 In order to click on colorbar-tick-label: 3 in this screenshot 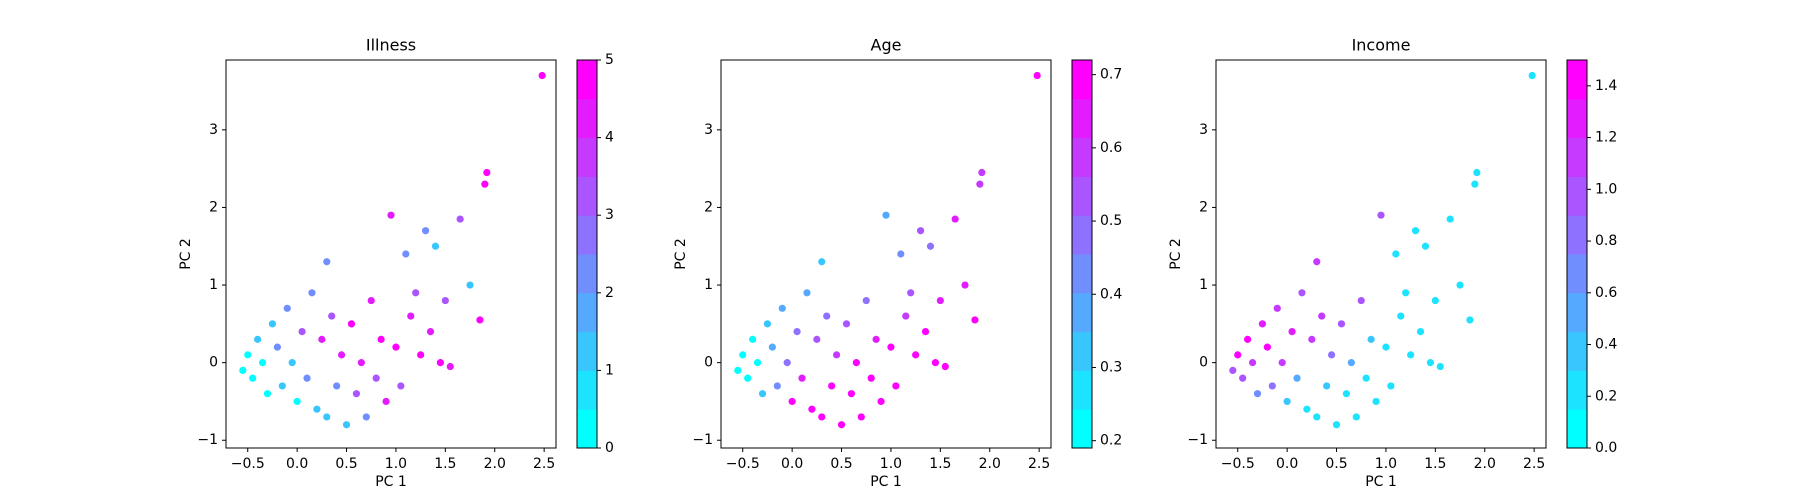, I will do `click(609, 215)`.